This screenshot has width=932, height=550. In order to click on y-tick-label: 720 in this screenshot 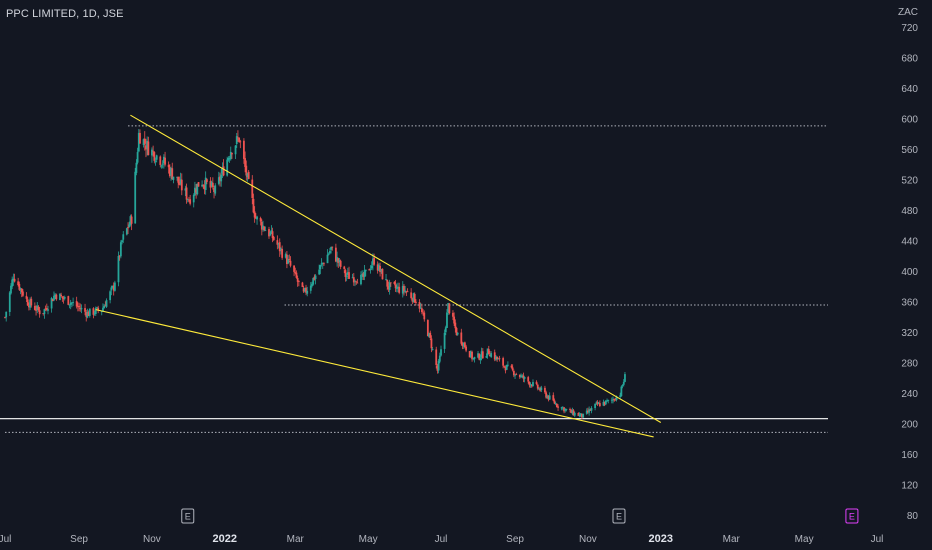, I will do `click(909, 28)`.